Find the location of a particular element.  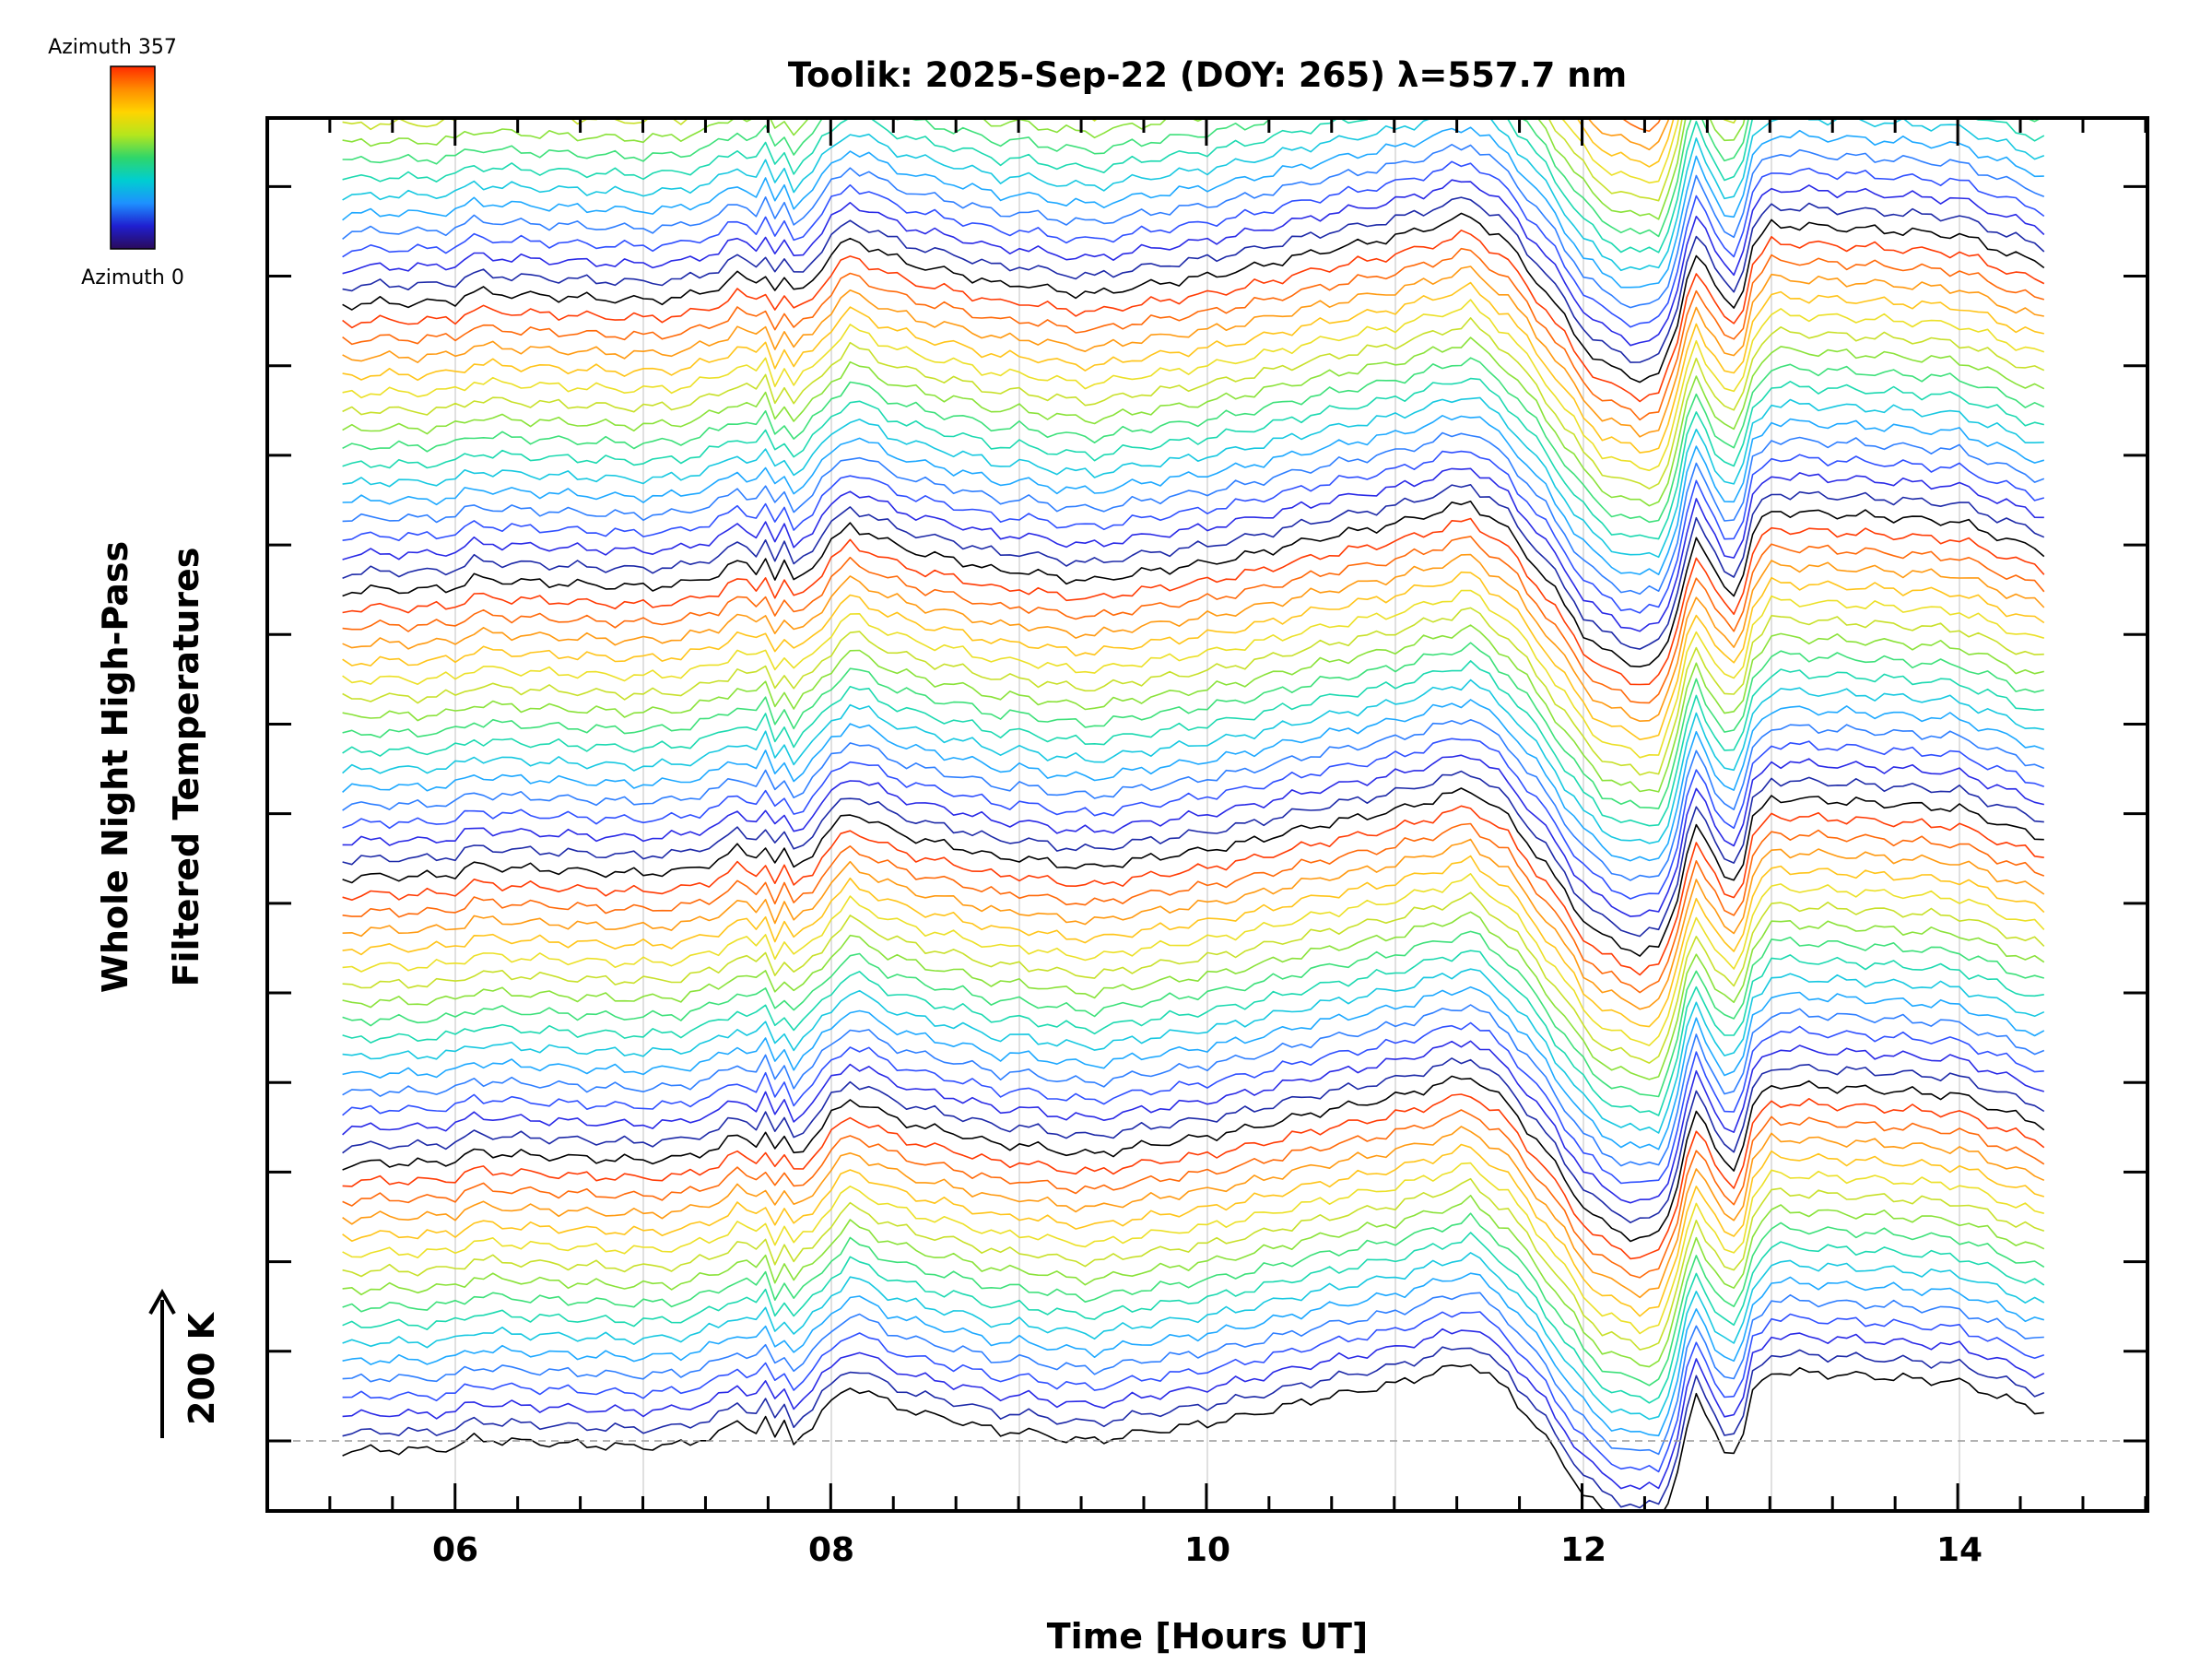

x-tick-label-2: 10 is located at coordinates (1207, 1550).